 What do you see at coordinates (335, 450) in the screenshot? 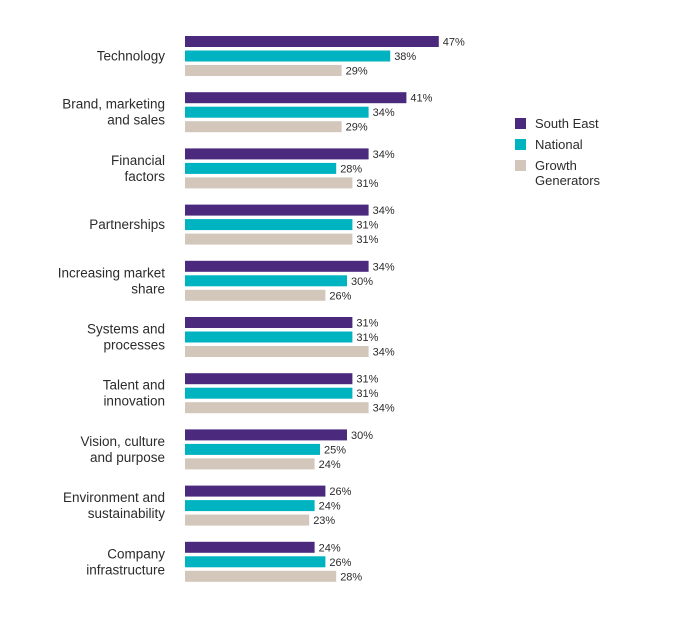
I see `value-label-national-vision-culture-and-purpose: 25%` at bounding box center [335, 450].